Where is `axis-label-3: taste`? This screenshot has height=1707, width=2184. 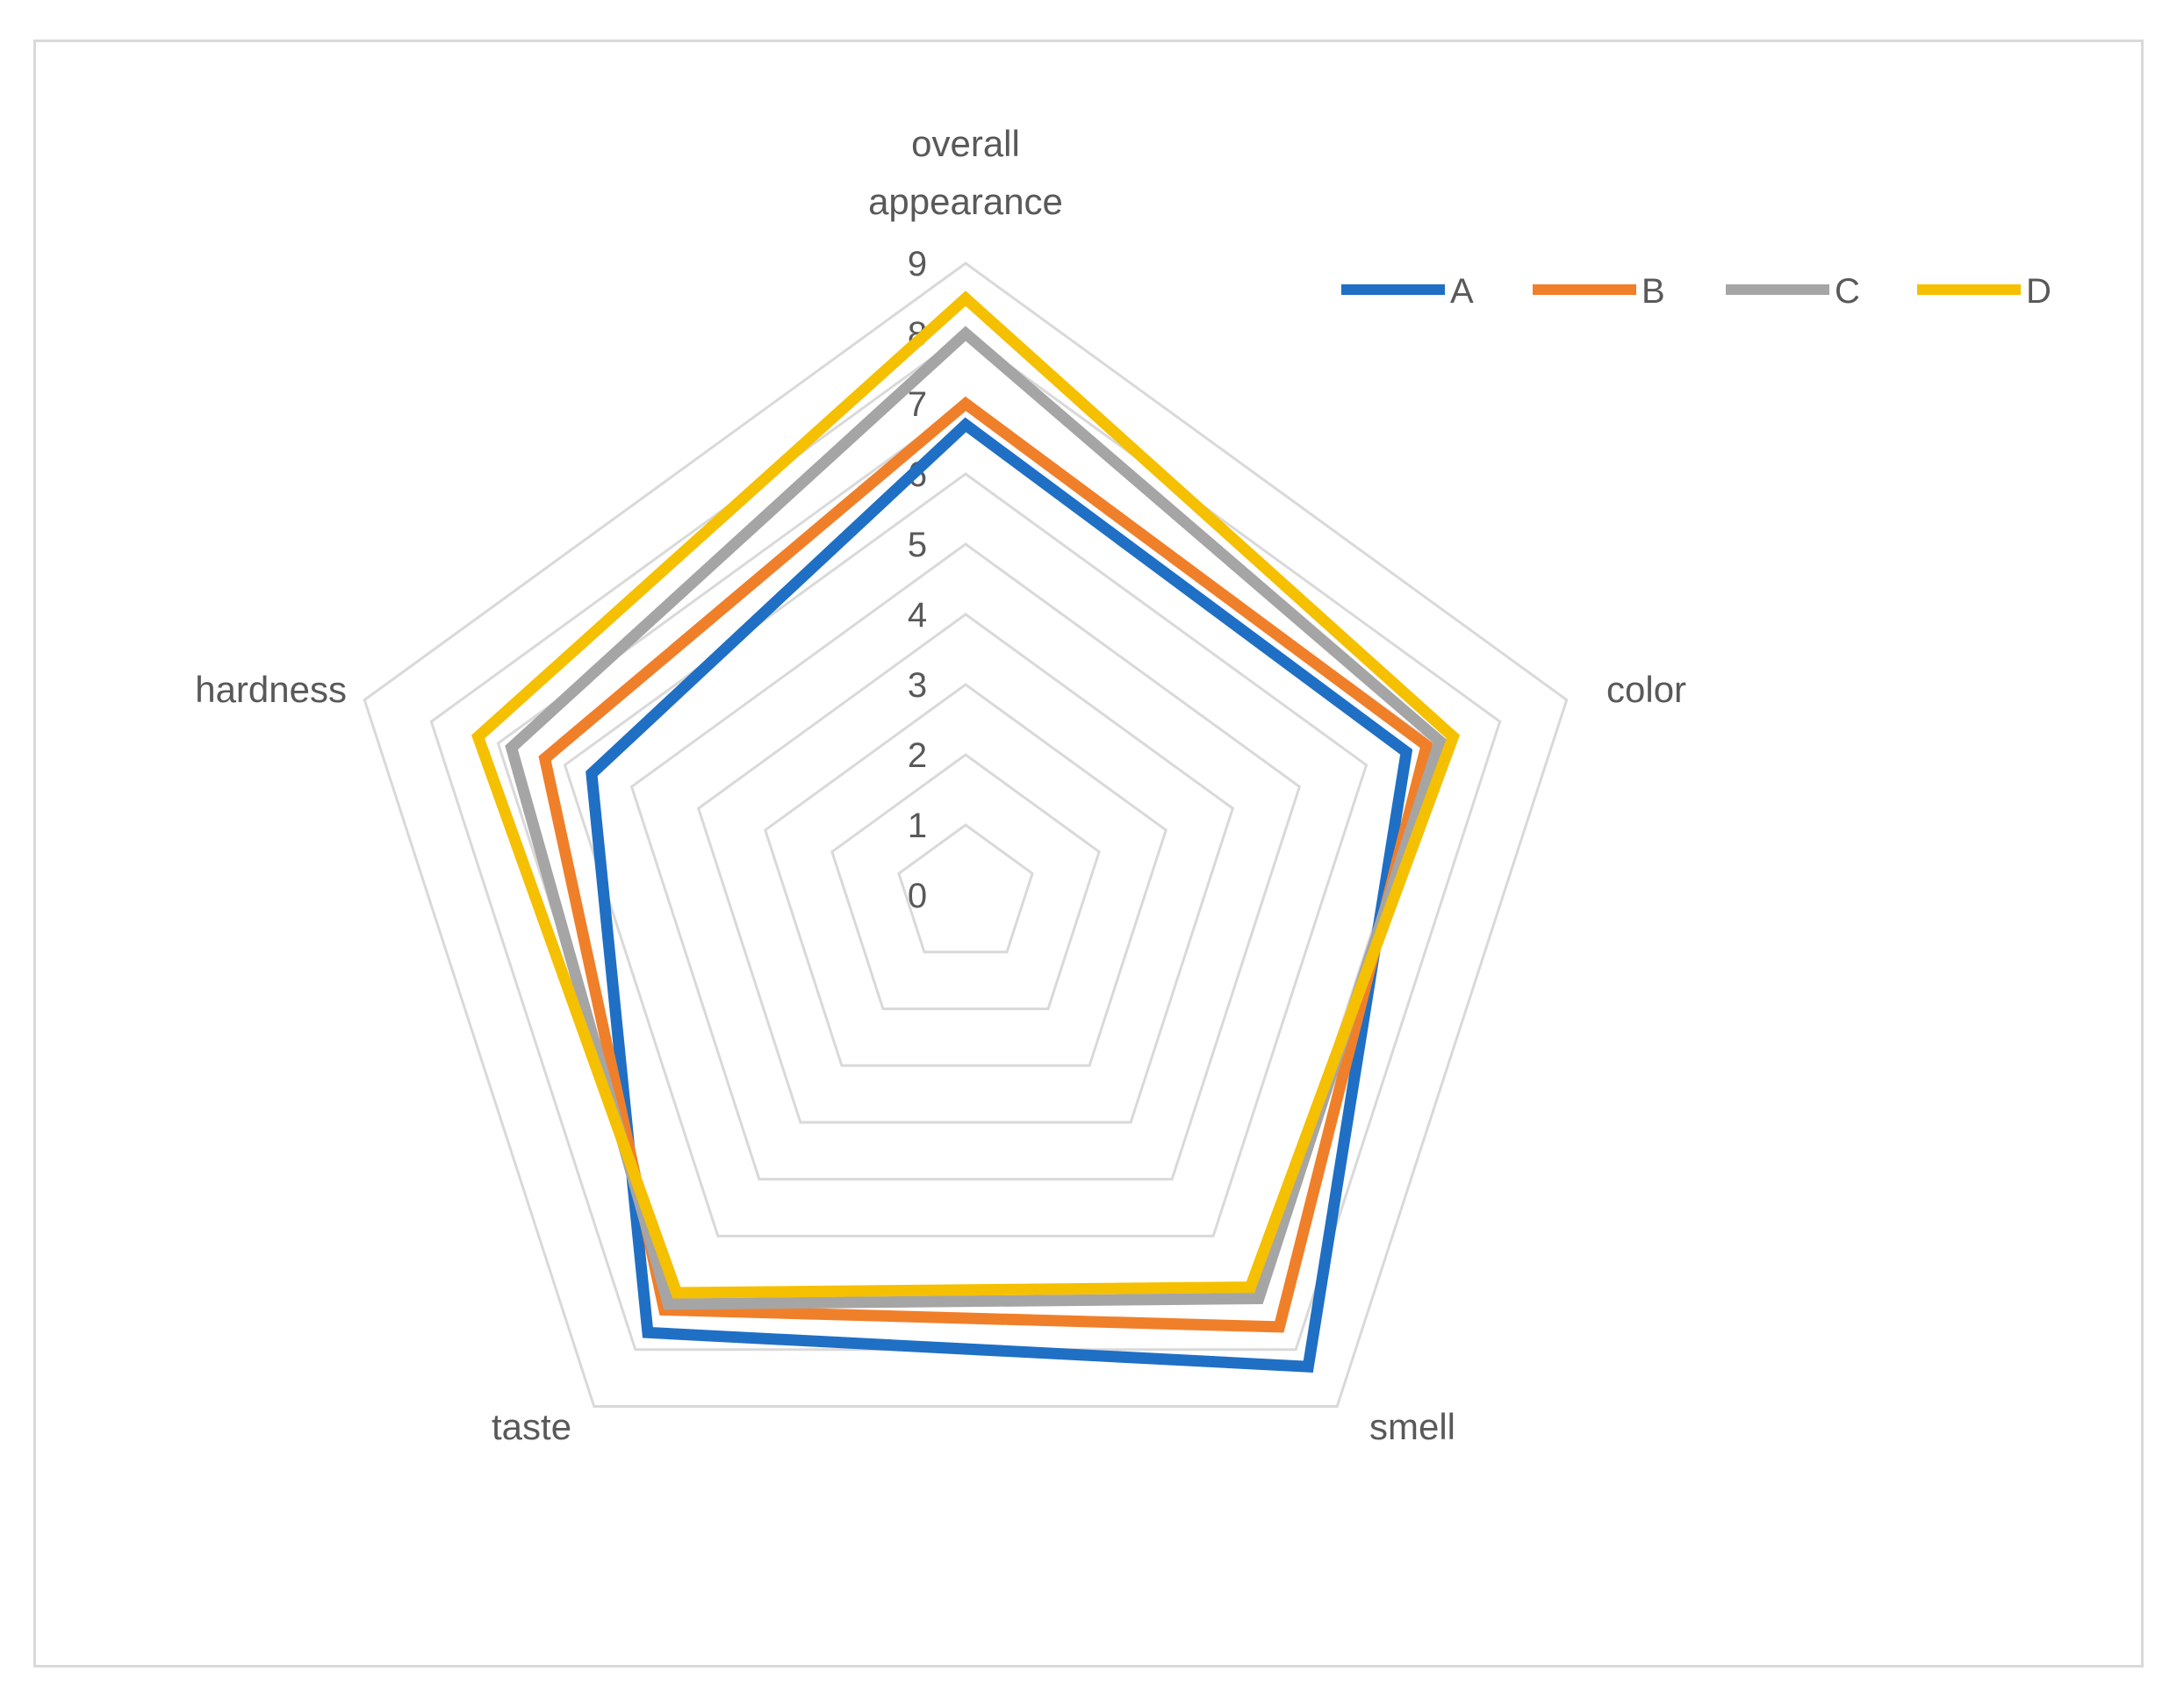
axis-label-3: taste is located at coordinates (531, 1426).